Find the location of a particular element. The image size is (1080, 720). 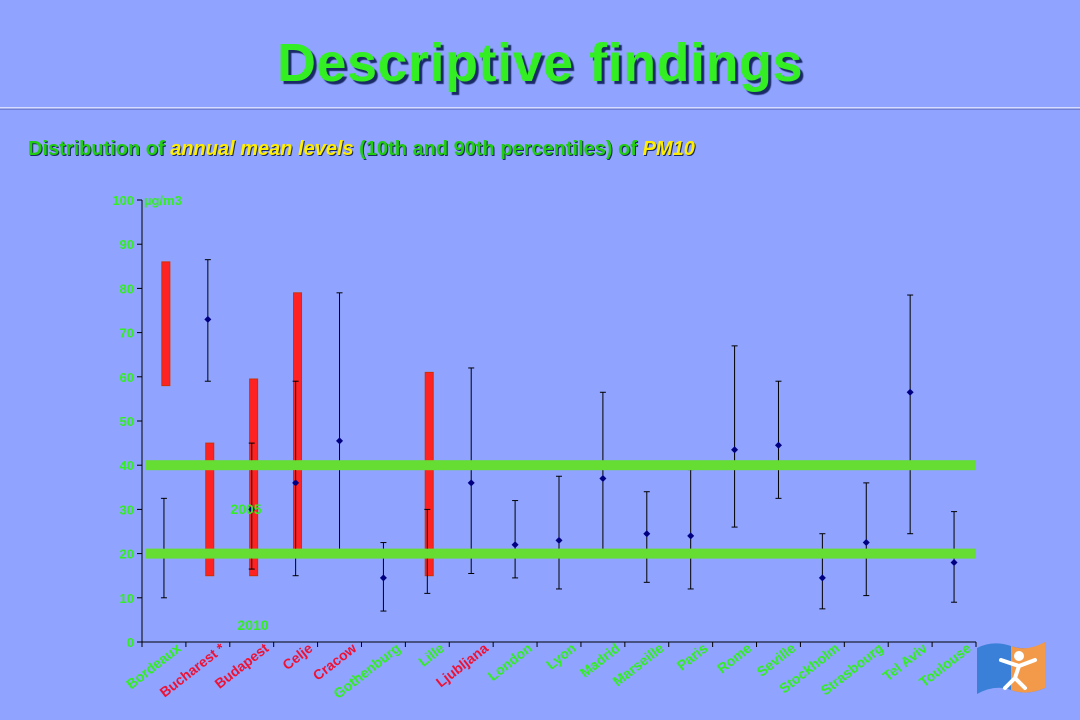

title-divider is located at coordinates (540, 108).